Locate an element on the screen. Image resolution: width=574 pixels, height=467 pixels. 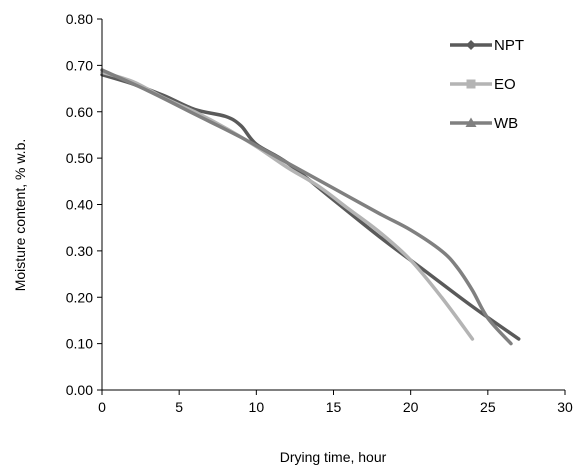
x-axis-title: Drying time, hour is located at coordinates (333, 457).